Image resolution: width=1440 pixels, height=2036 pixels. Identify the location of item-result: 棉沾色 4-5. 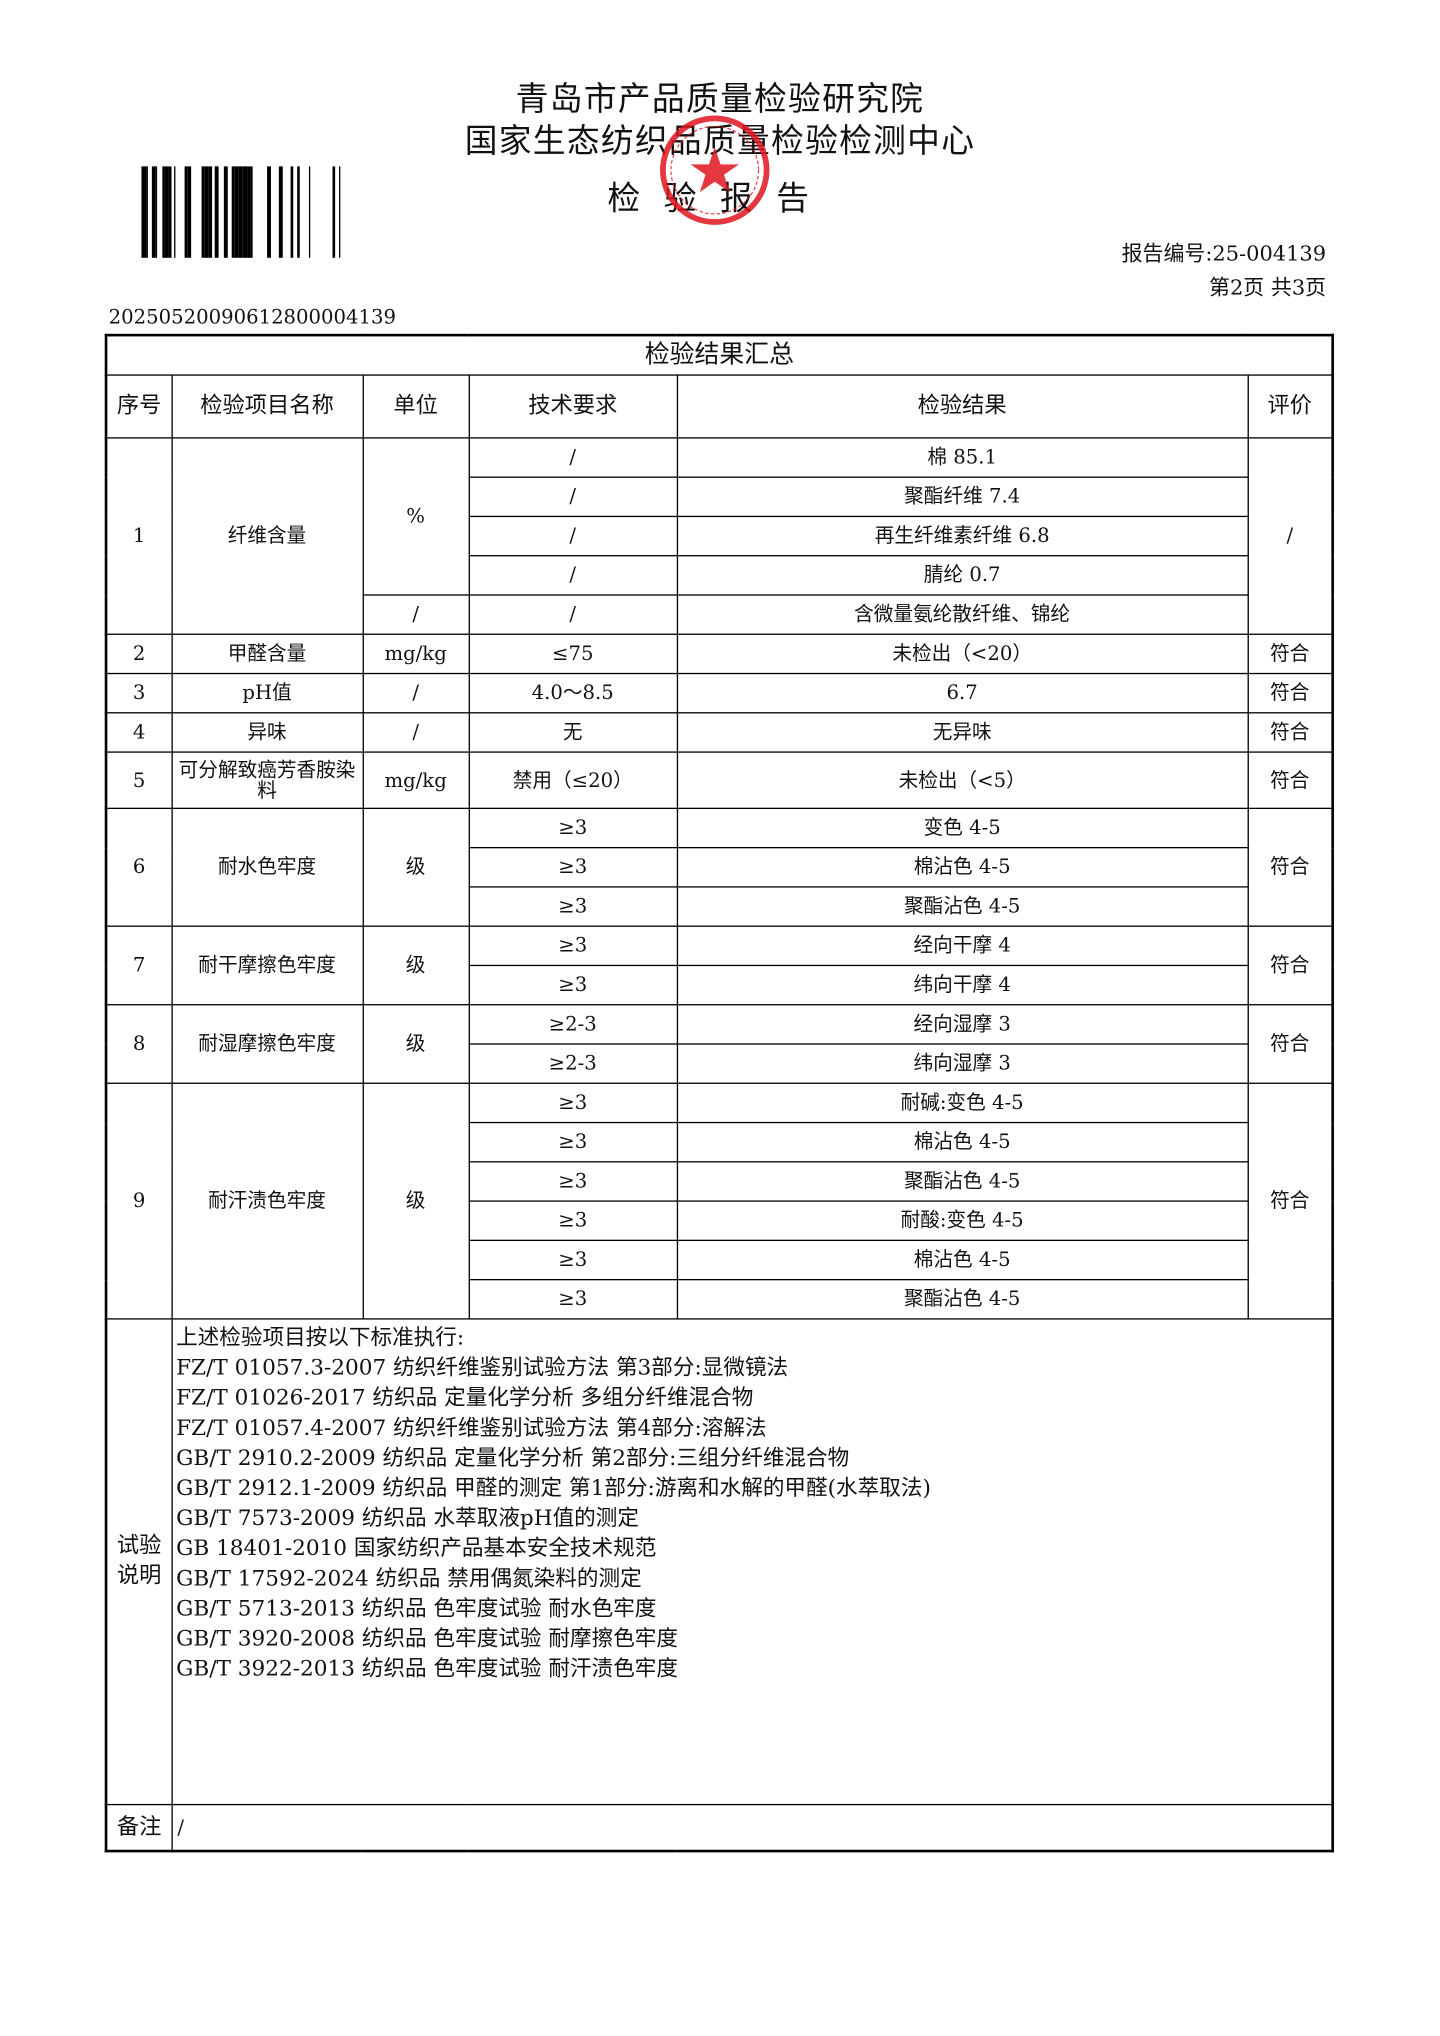
(962, 1142).